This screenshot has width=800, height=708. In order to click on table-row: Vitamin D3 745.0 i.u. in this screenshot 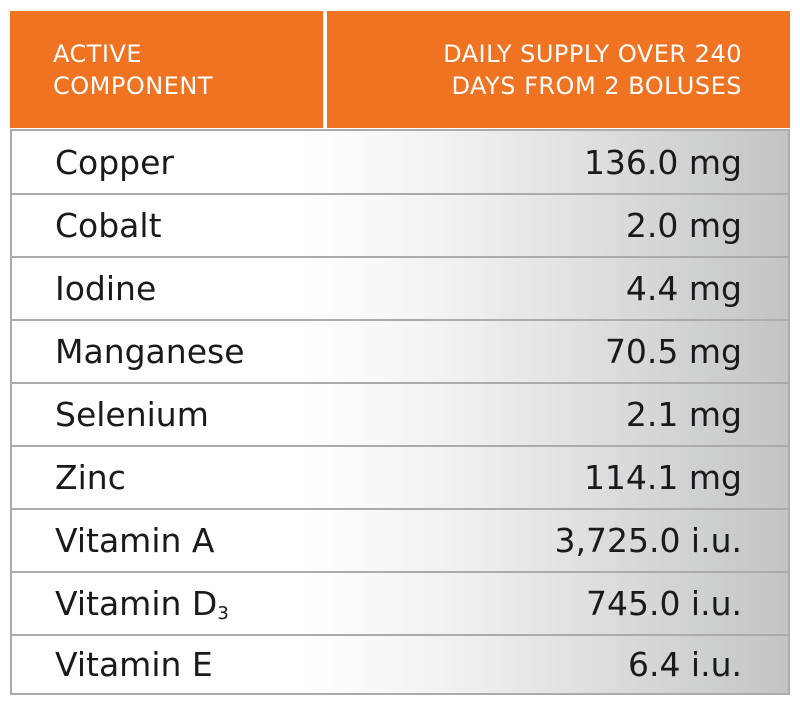, I will do `click(400, 603)`.